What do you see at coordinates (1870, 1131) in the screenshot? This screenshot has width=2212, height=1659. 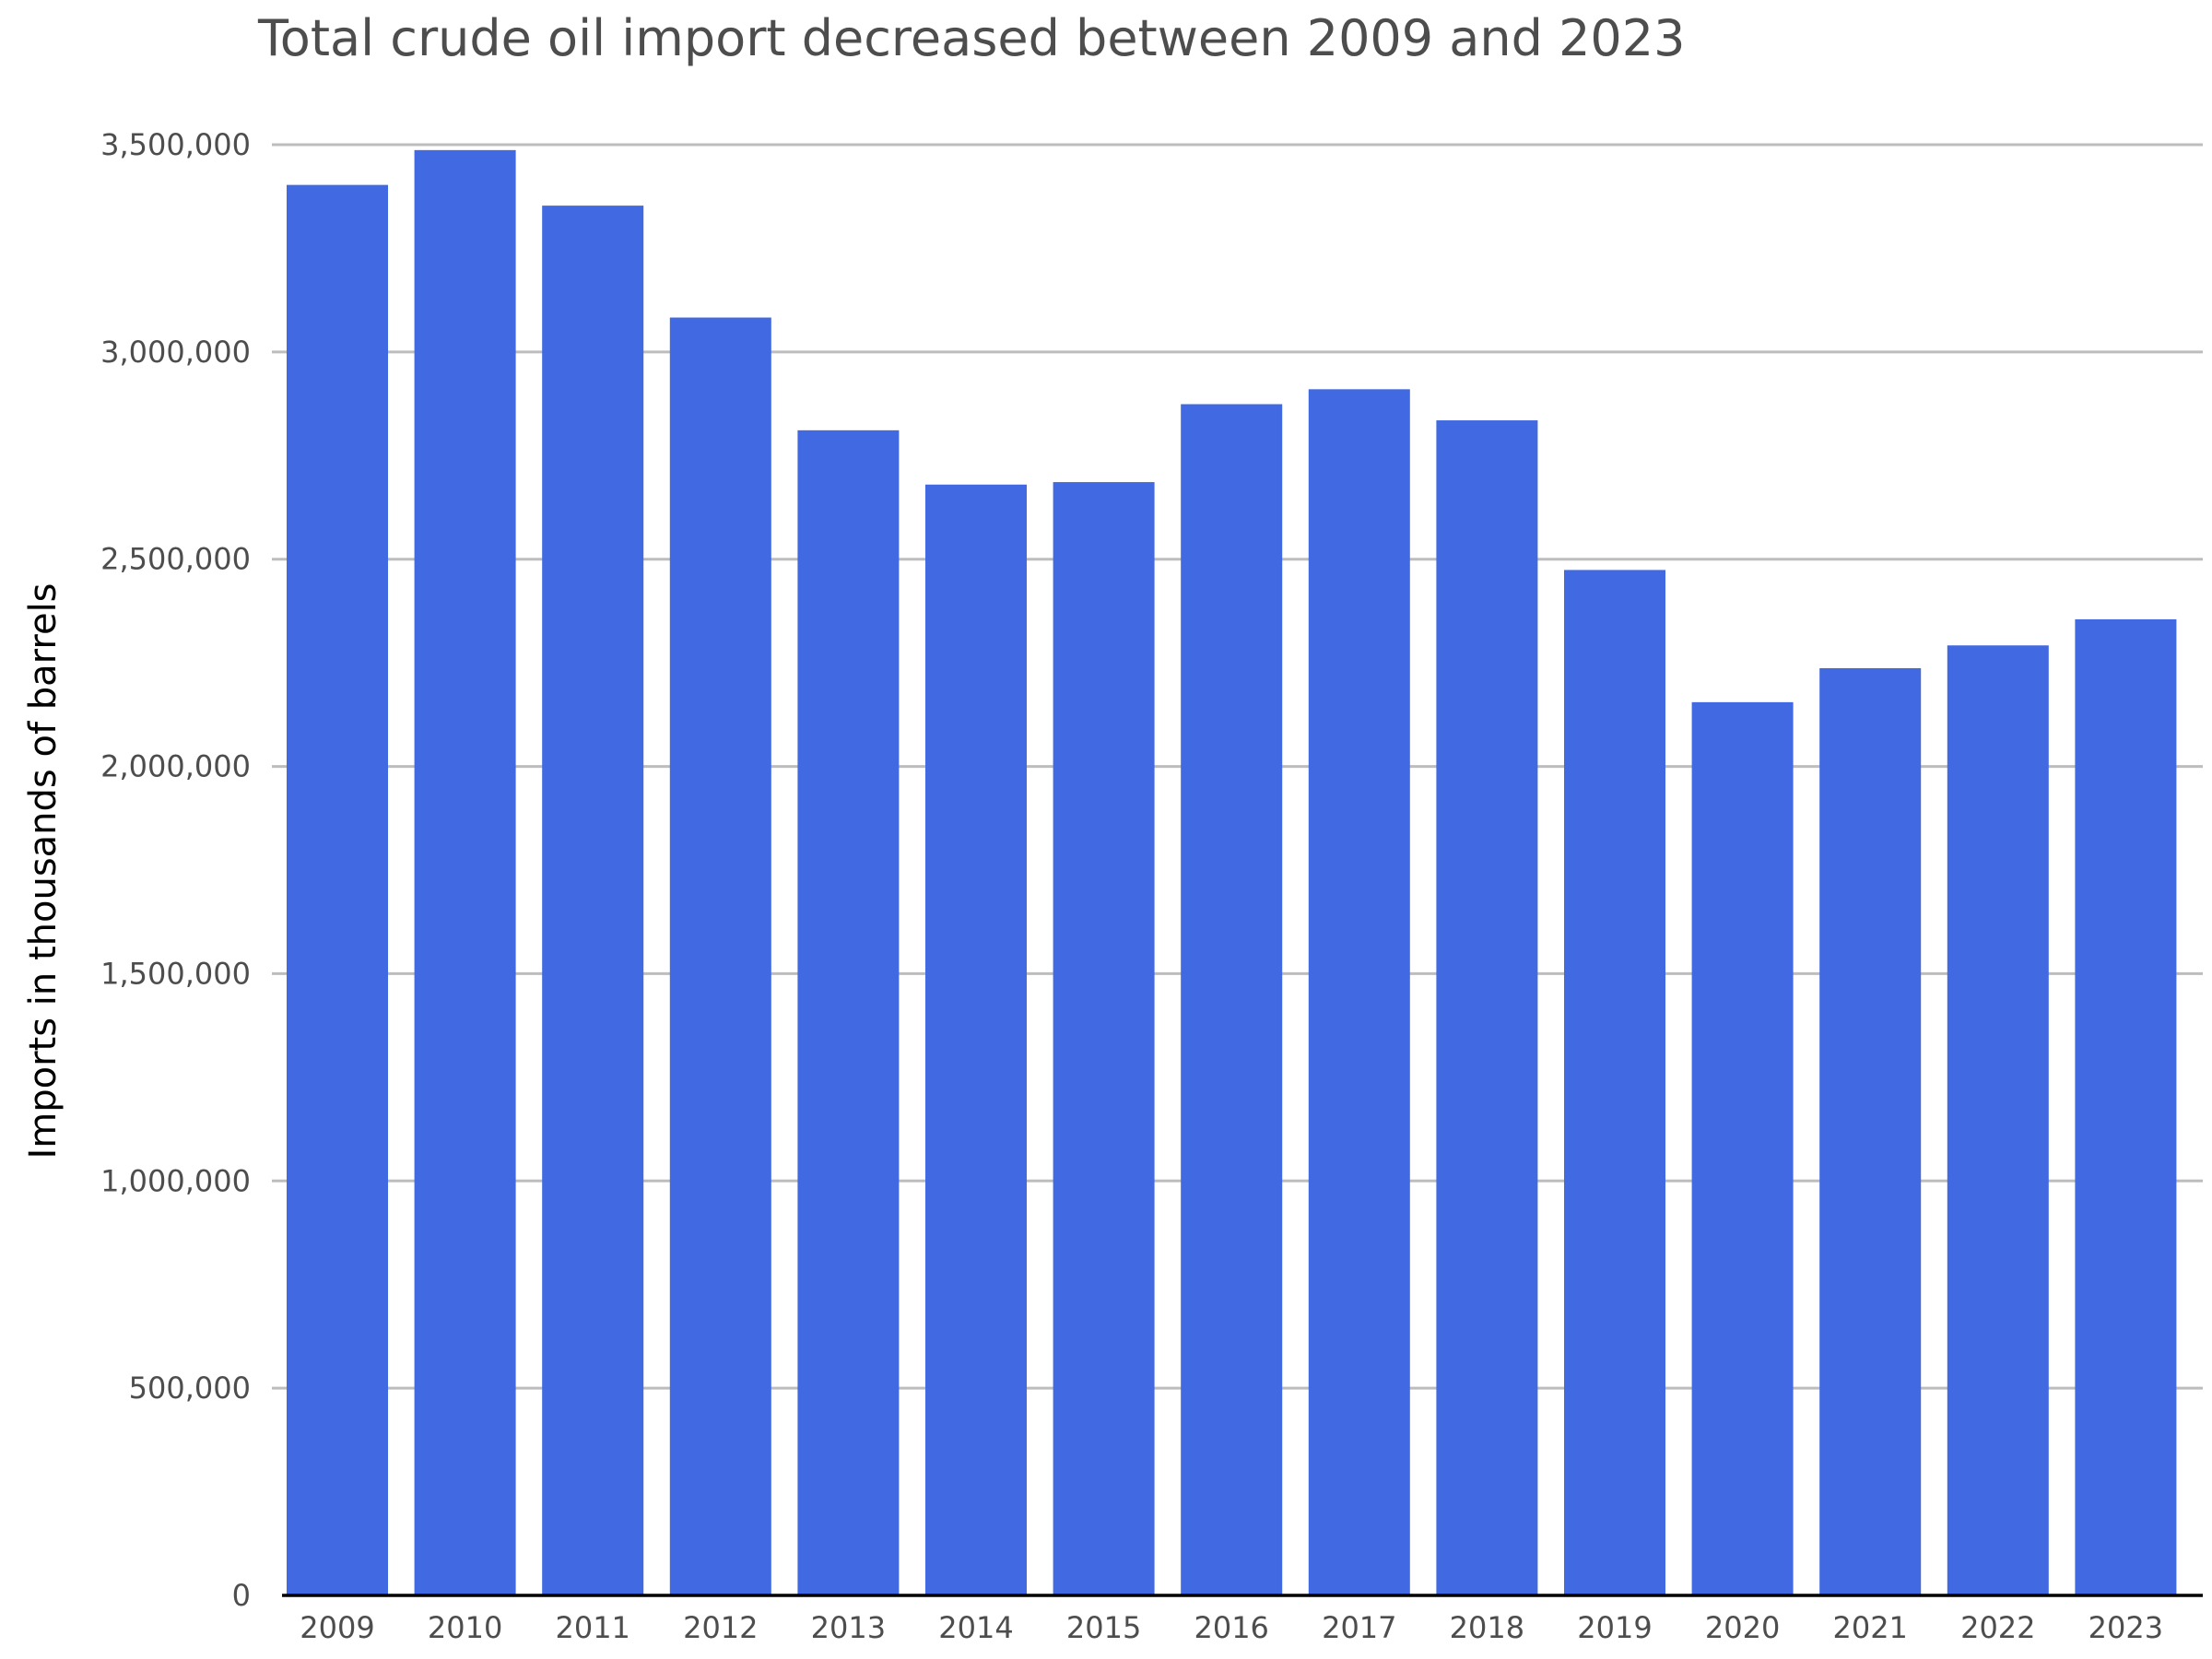 I see `bar-2021` at bounding box center [1870, 1131].